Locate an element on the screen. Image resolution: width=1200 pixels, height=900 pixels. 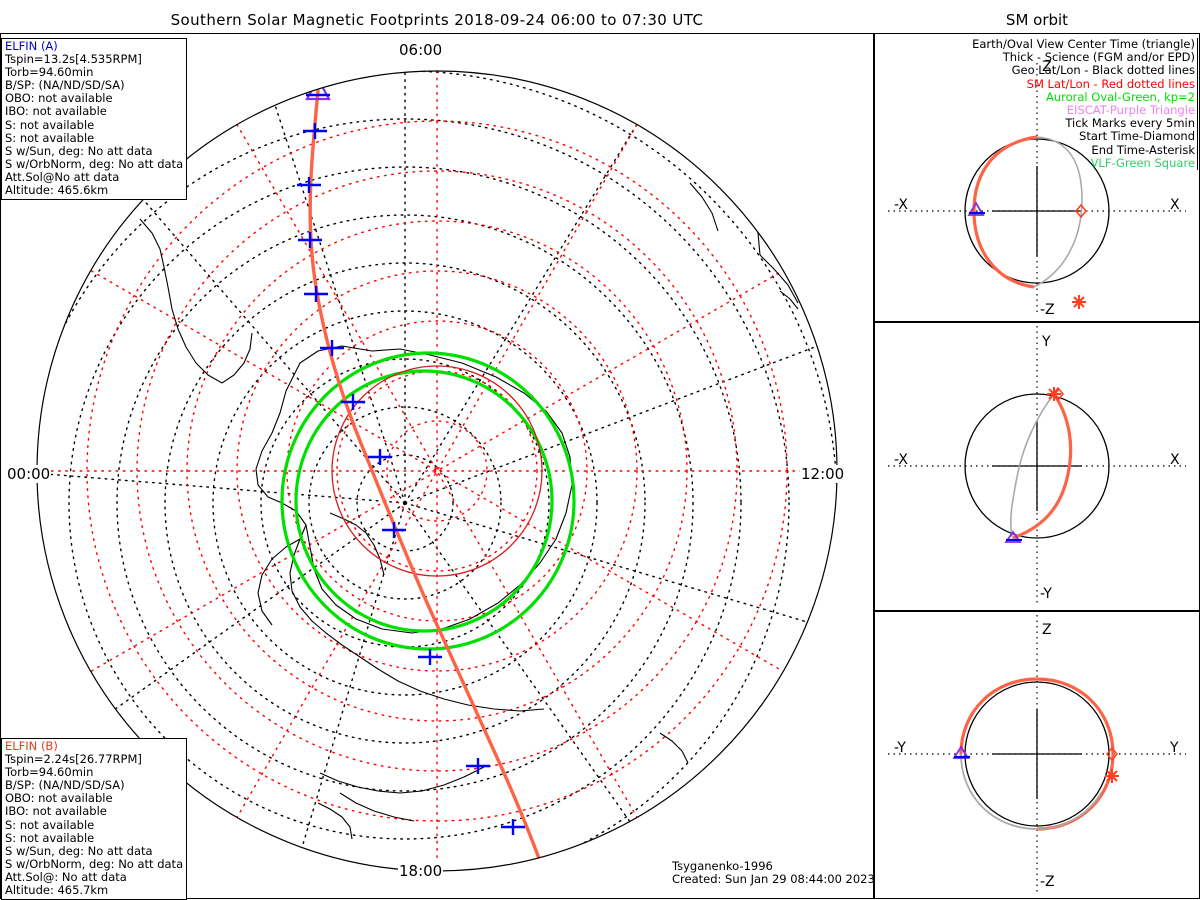
sm-orbit-title: SM orbit is located at coordinates (1037, 20).